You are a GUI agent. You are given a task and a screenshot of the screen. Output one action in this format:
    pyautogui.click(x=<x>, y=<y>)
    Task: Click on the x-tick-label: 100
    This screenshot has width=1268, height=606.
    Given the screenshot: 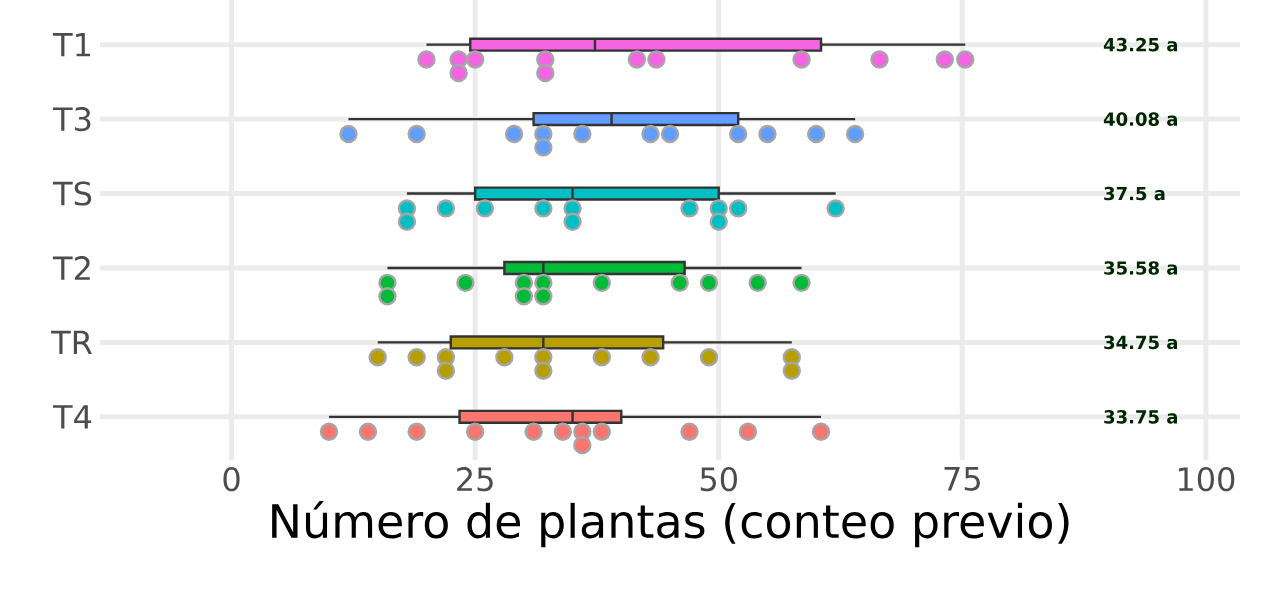 What is the action you would take?
    pyautogui.click(x=1206, y=479)
    